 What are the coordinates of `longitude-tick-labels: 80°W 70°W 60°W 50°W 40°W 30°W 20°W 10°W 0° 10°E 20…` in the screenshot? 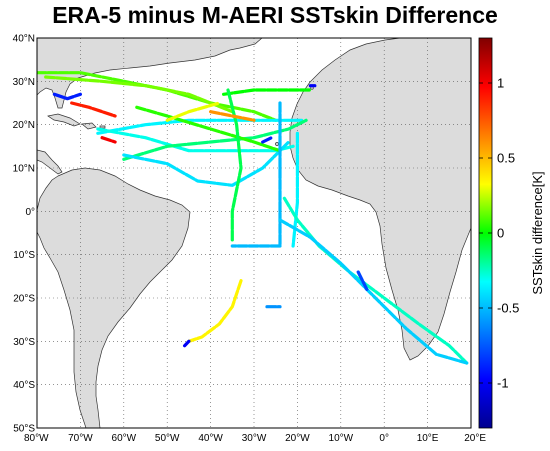 It's located at (255, 438).